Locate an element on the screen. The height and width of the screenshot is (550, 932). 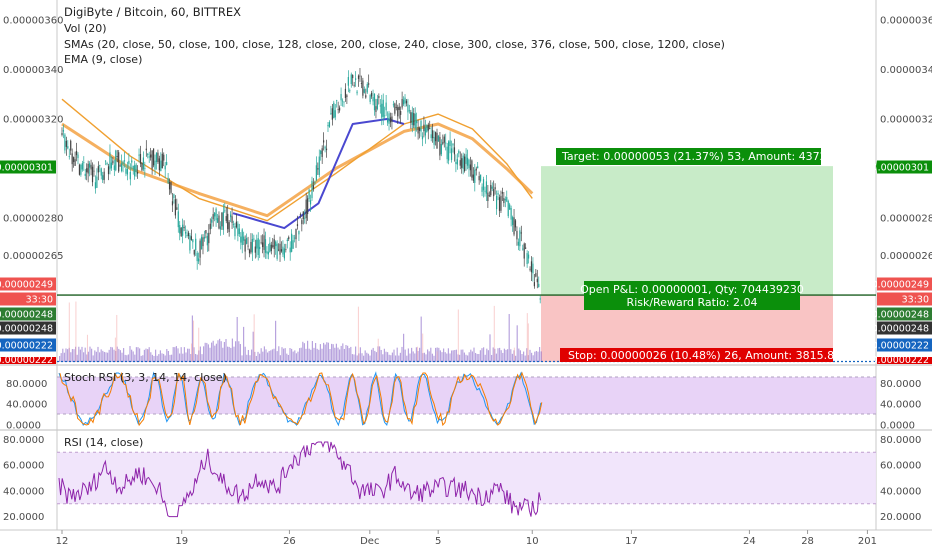
time-tick-label: 201 is located at coordinates (867, 541).